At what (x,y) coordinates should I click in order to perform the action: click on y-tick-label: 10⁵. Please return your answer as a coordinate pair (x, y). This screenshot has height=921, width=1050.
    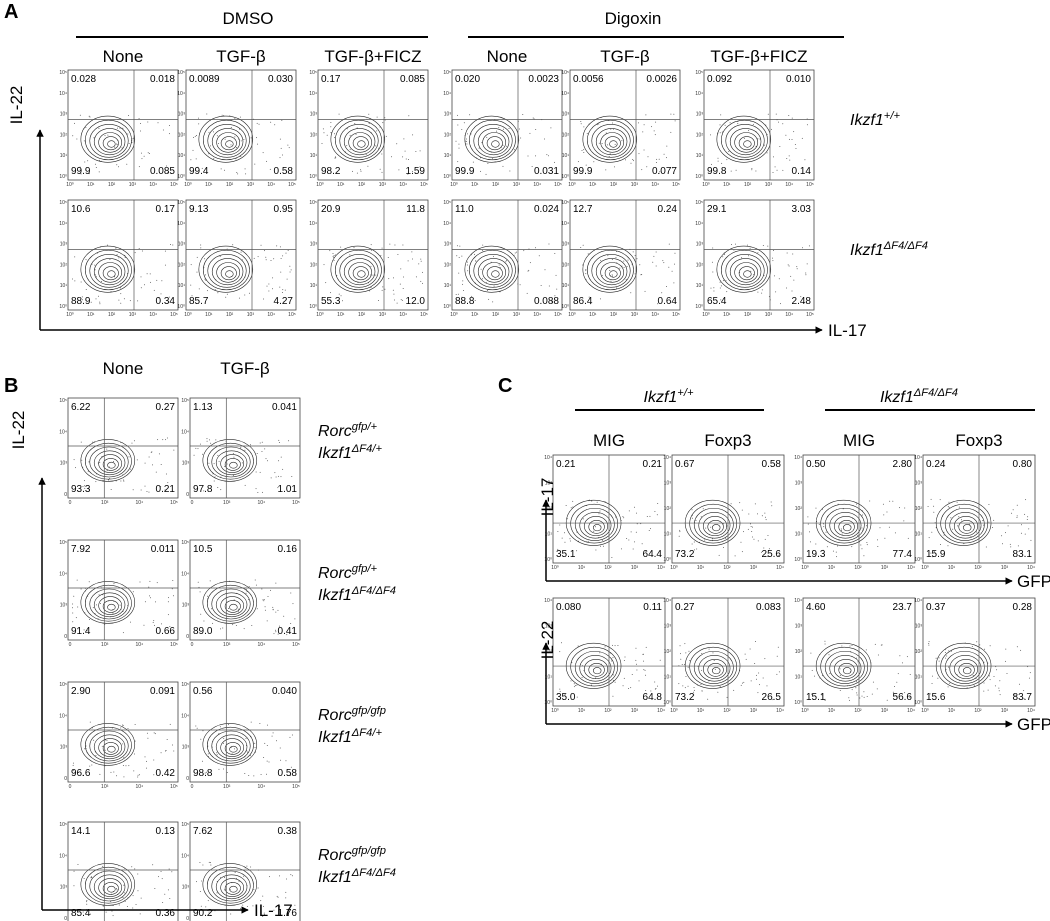
    Looking at the image, I should click on (447, 73).